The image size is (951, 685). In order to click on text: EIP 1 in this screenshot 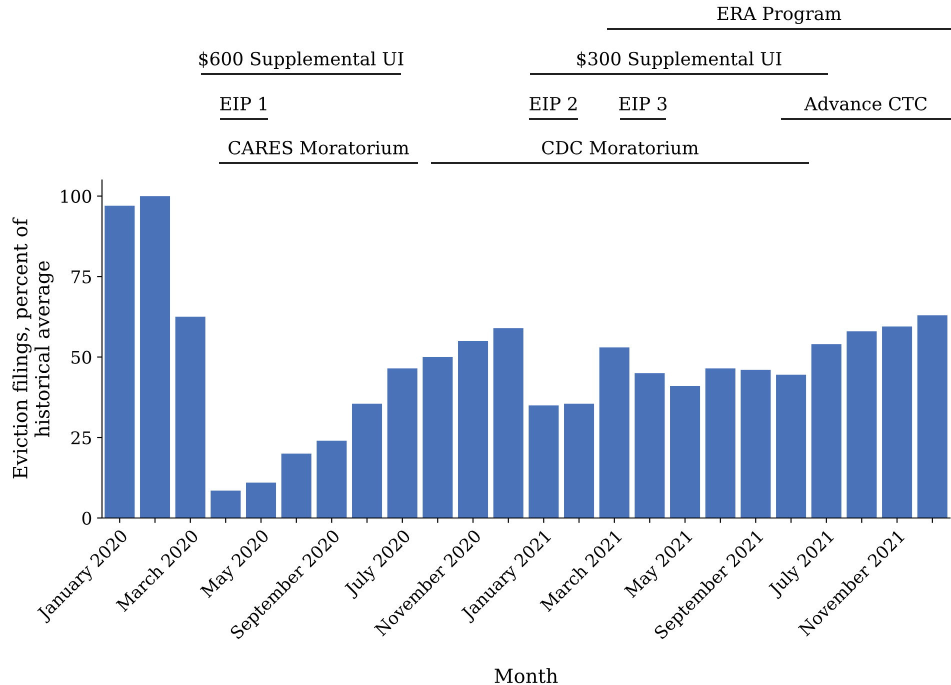, I will do `click(243, 103)`.